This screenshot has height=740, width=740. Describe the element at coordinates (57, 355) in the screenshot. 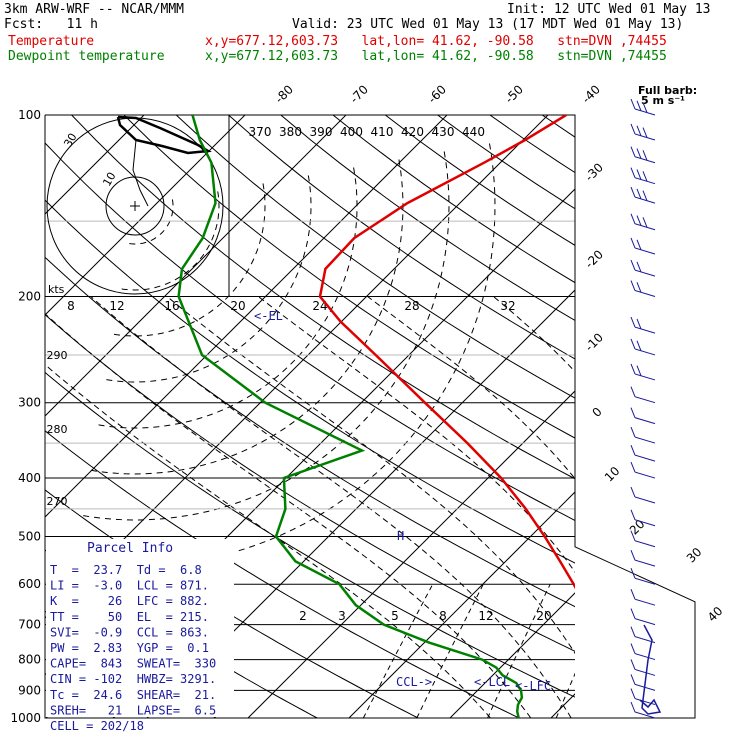

I see `potential-temperature-label: 290` at that location.